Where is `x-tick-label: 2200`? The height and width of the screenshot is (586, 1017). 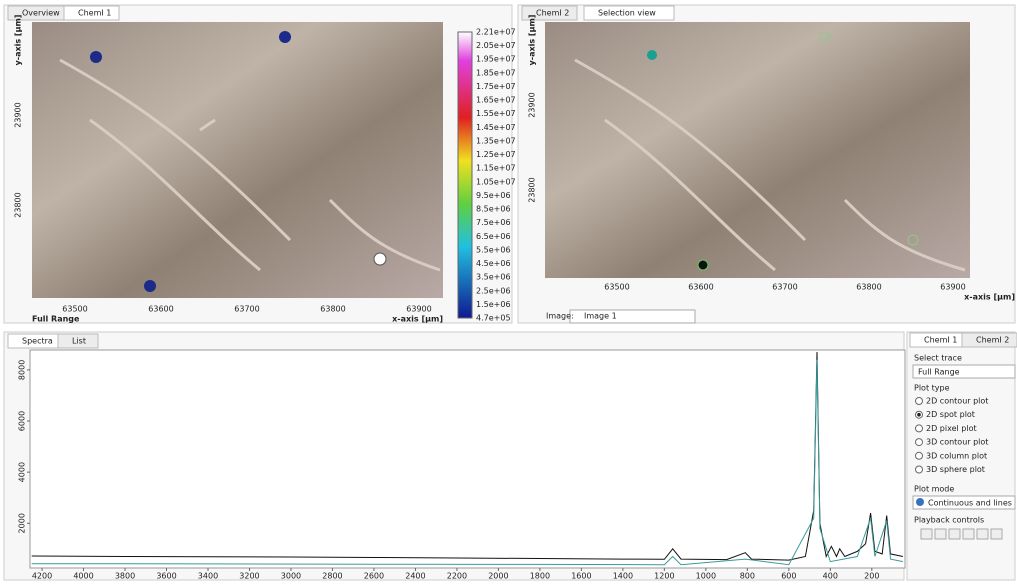 x-tick-label: 2200 is located at coordinates (457, 576).